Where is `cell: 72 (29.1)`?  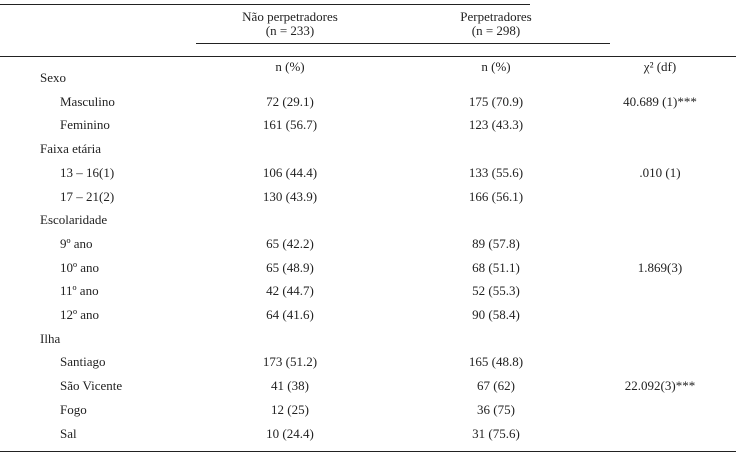 cell: 72 (29.1) is located at coordinates (290, 101).